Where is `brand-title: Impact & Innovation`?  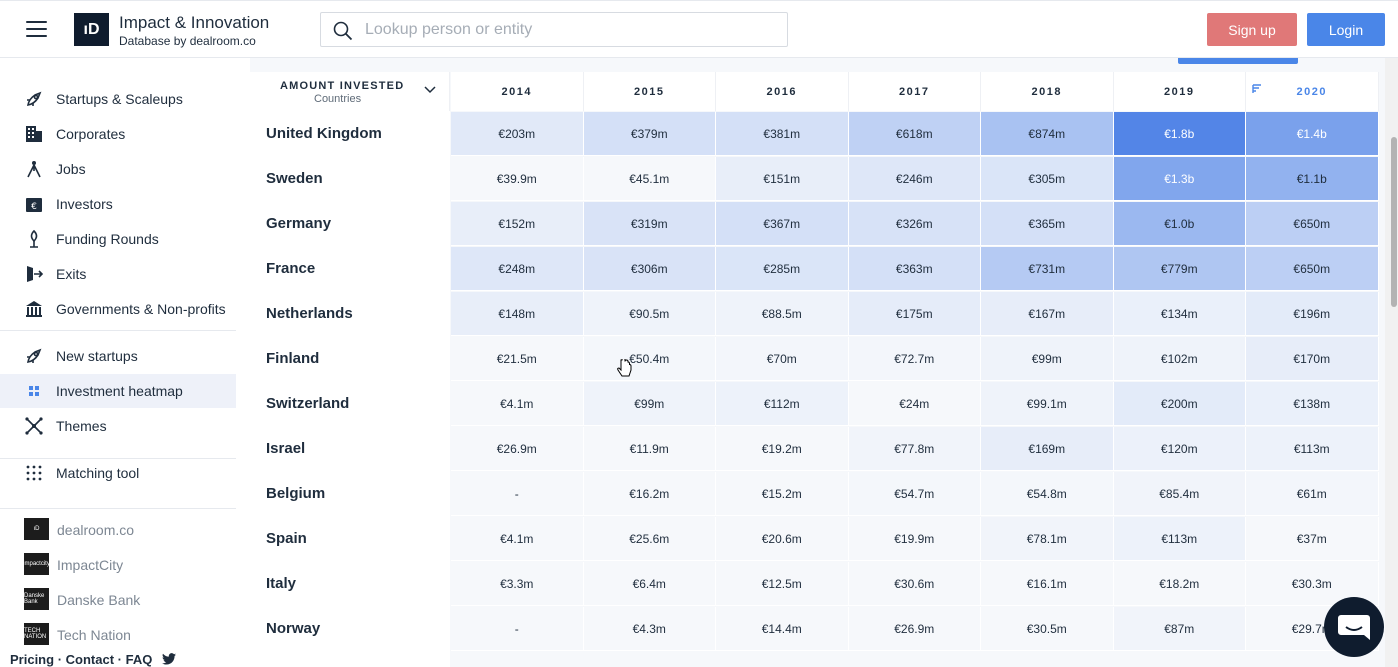
brand-title: Impact & Innovation is located at coordinates (194, 22).